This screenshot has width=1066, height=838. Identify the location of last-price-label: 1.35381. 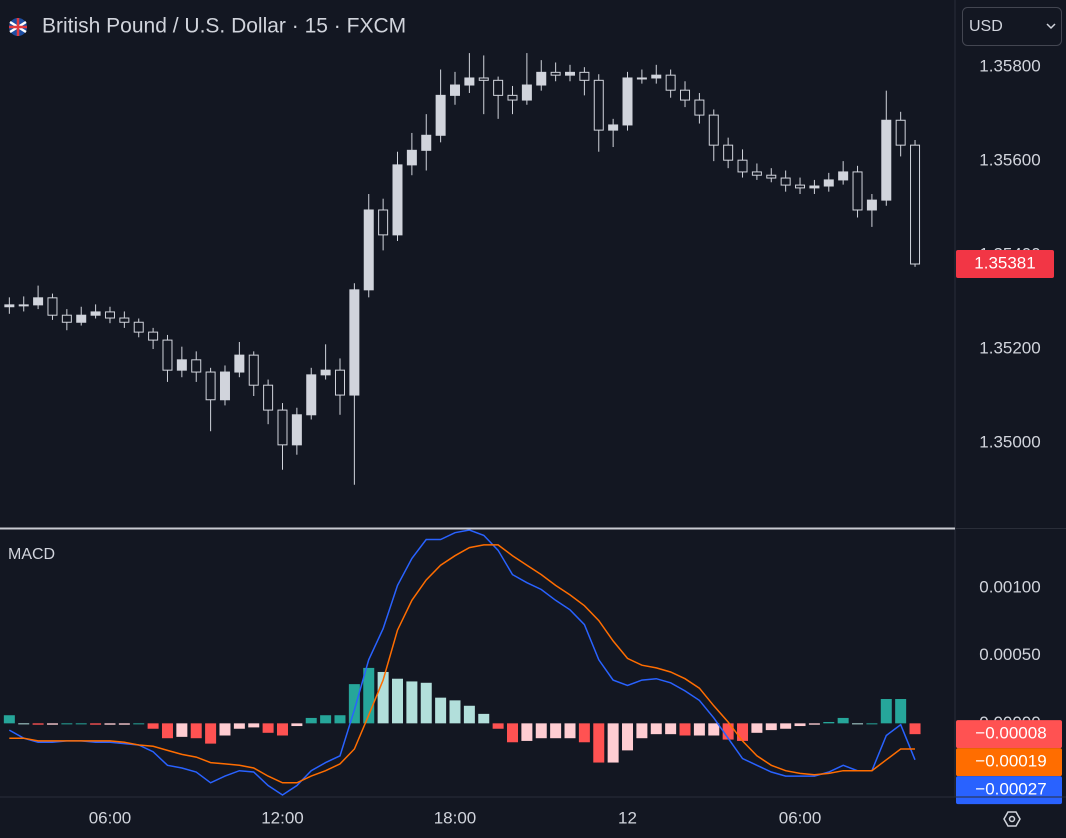
(1004, 262).